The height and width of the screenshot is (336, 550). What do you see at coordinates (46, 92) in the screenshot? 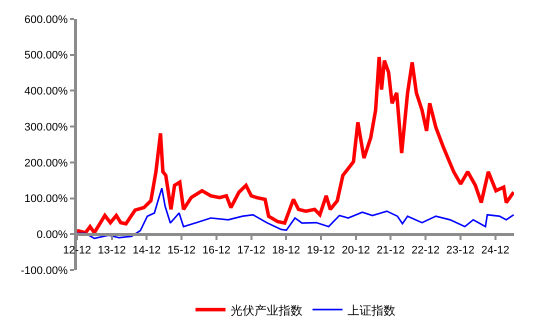
I see `y-tick-label: 400.00%` at bounding box center [46, 92].